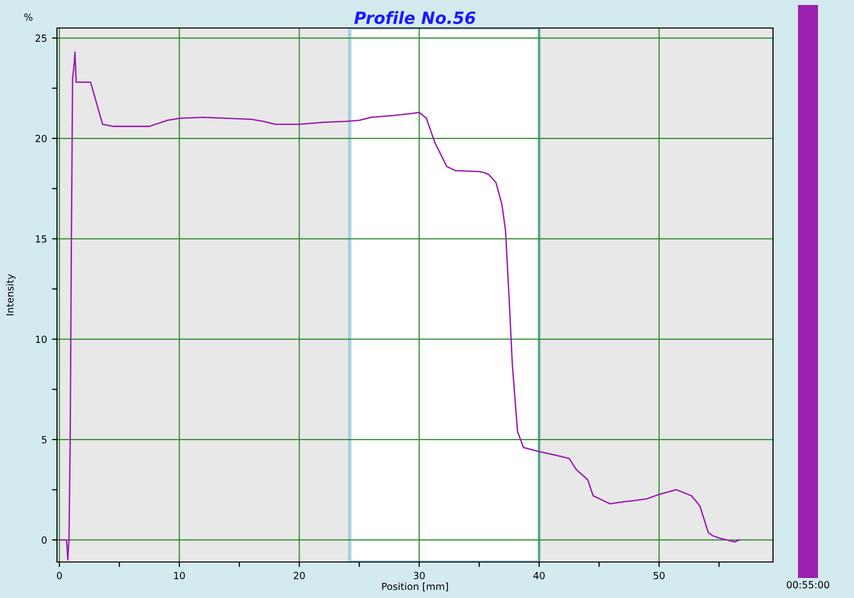 This screenshot has height=598, width=854. What do you see at coordinates (659, 576) in the screenshot?
I see `x-tick-label: 50` at bounding box center [659, 576].